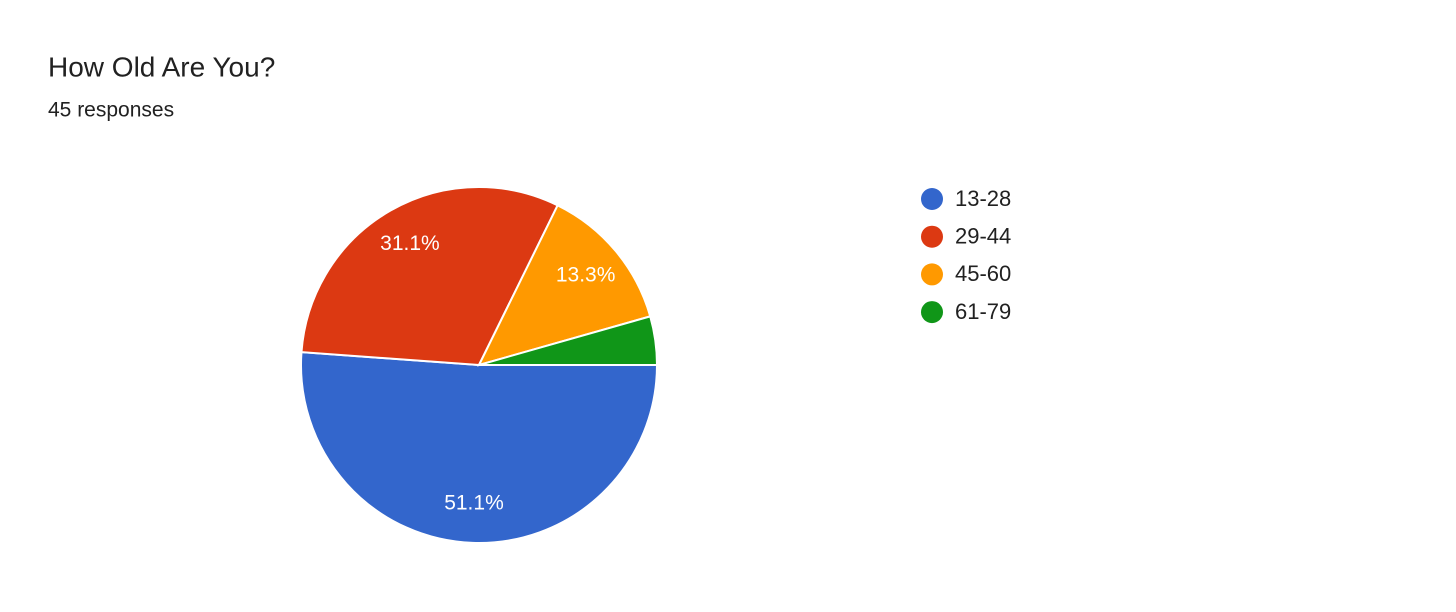  I want to click on legend-label: 61-79, so click(983, 311).